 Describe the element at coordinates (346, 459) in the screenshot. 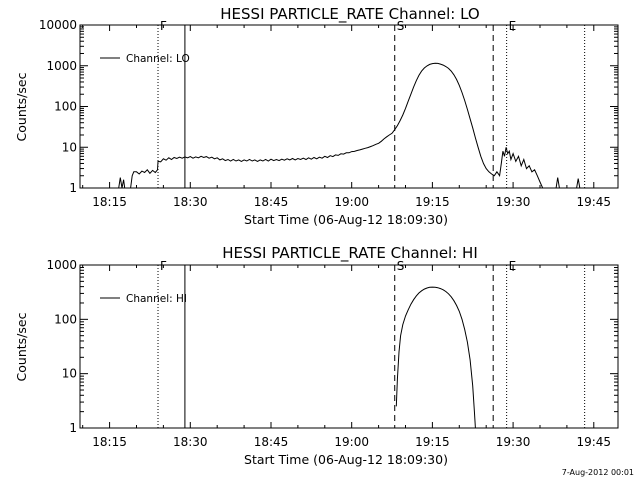

I see `hi-x-axis-label: Start Time (06-Aug-12 18:09:30)` at that location.